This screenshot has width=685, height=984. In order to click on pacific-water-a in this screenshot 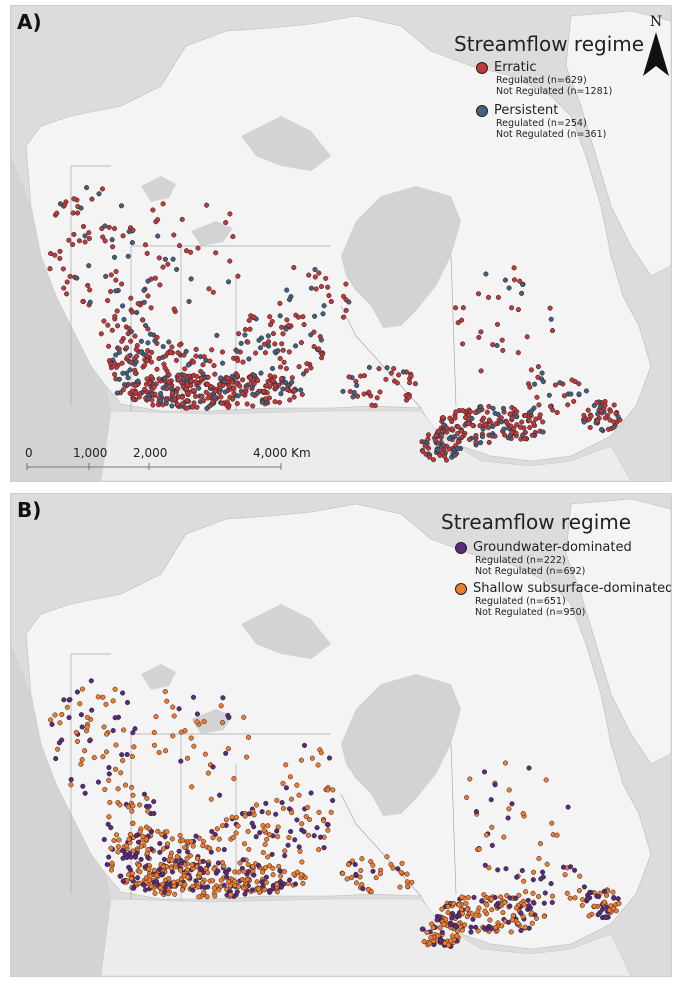, I will do `click(61, 318)`.